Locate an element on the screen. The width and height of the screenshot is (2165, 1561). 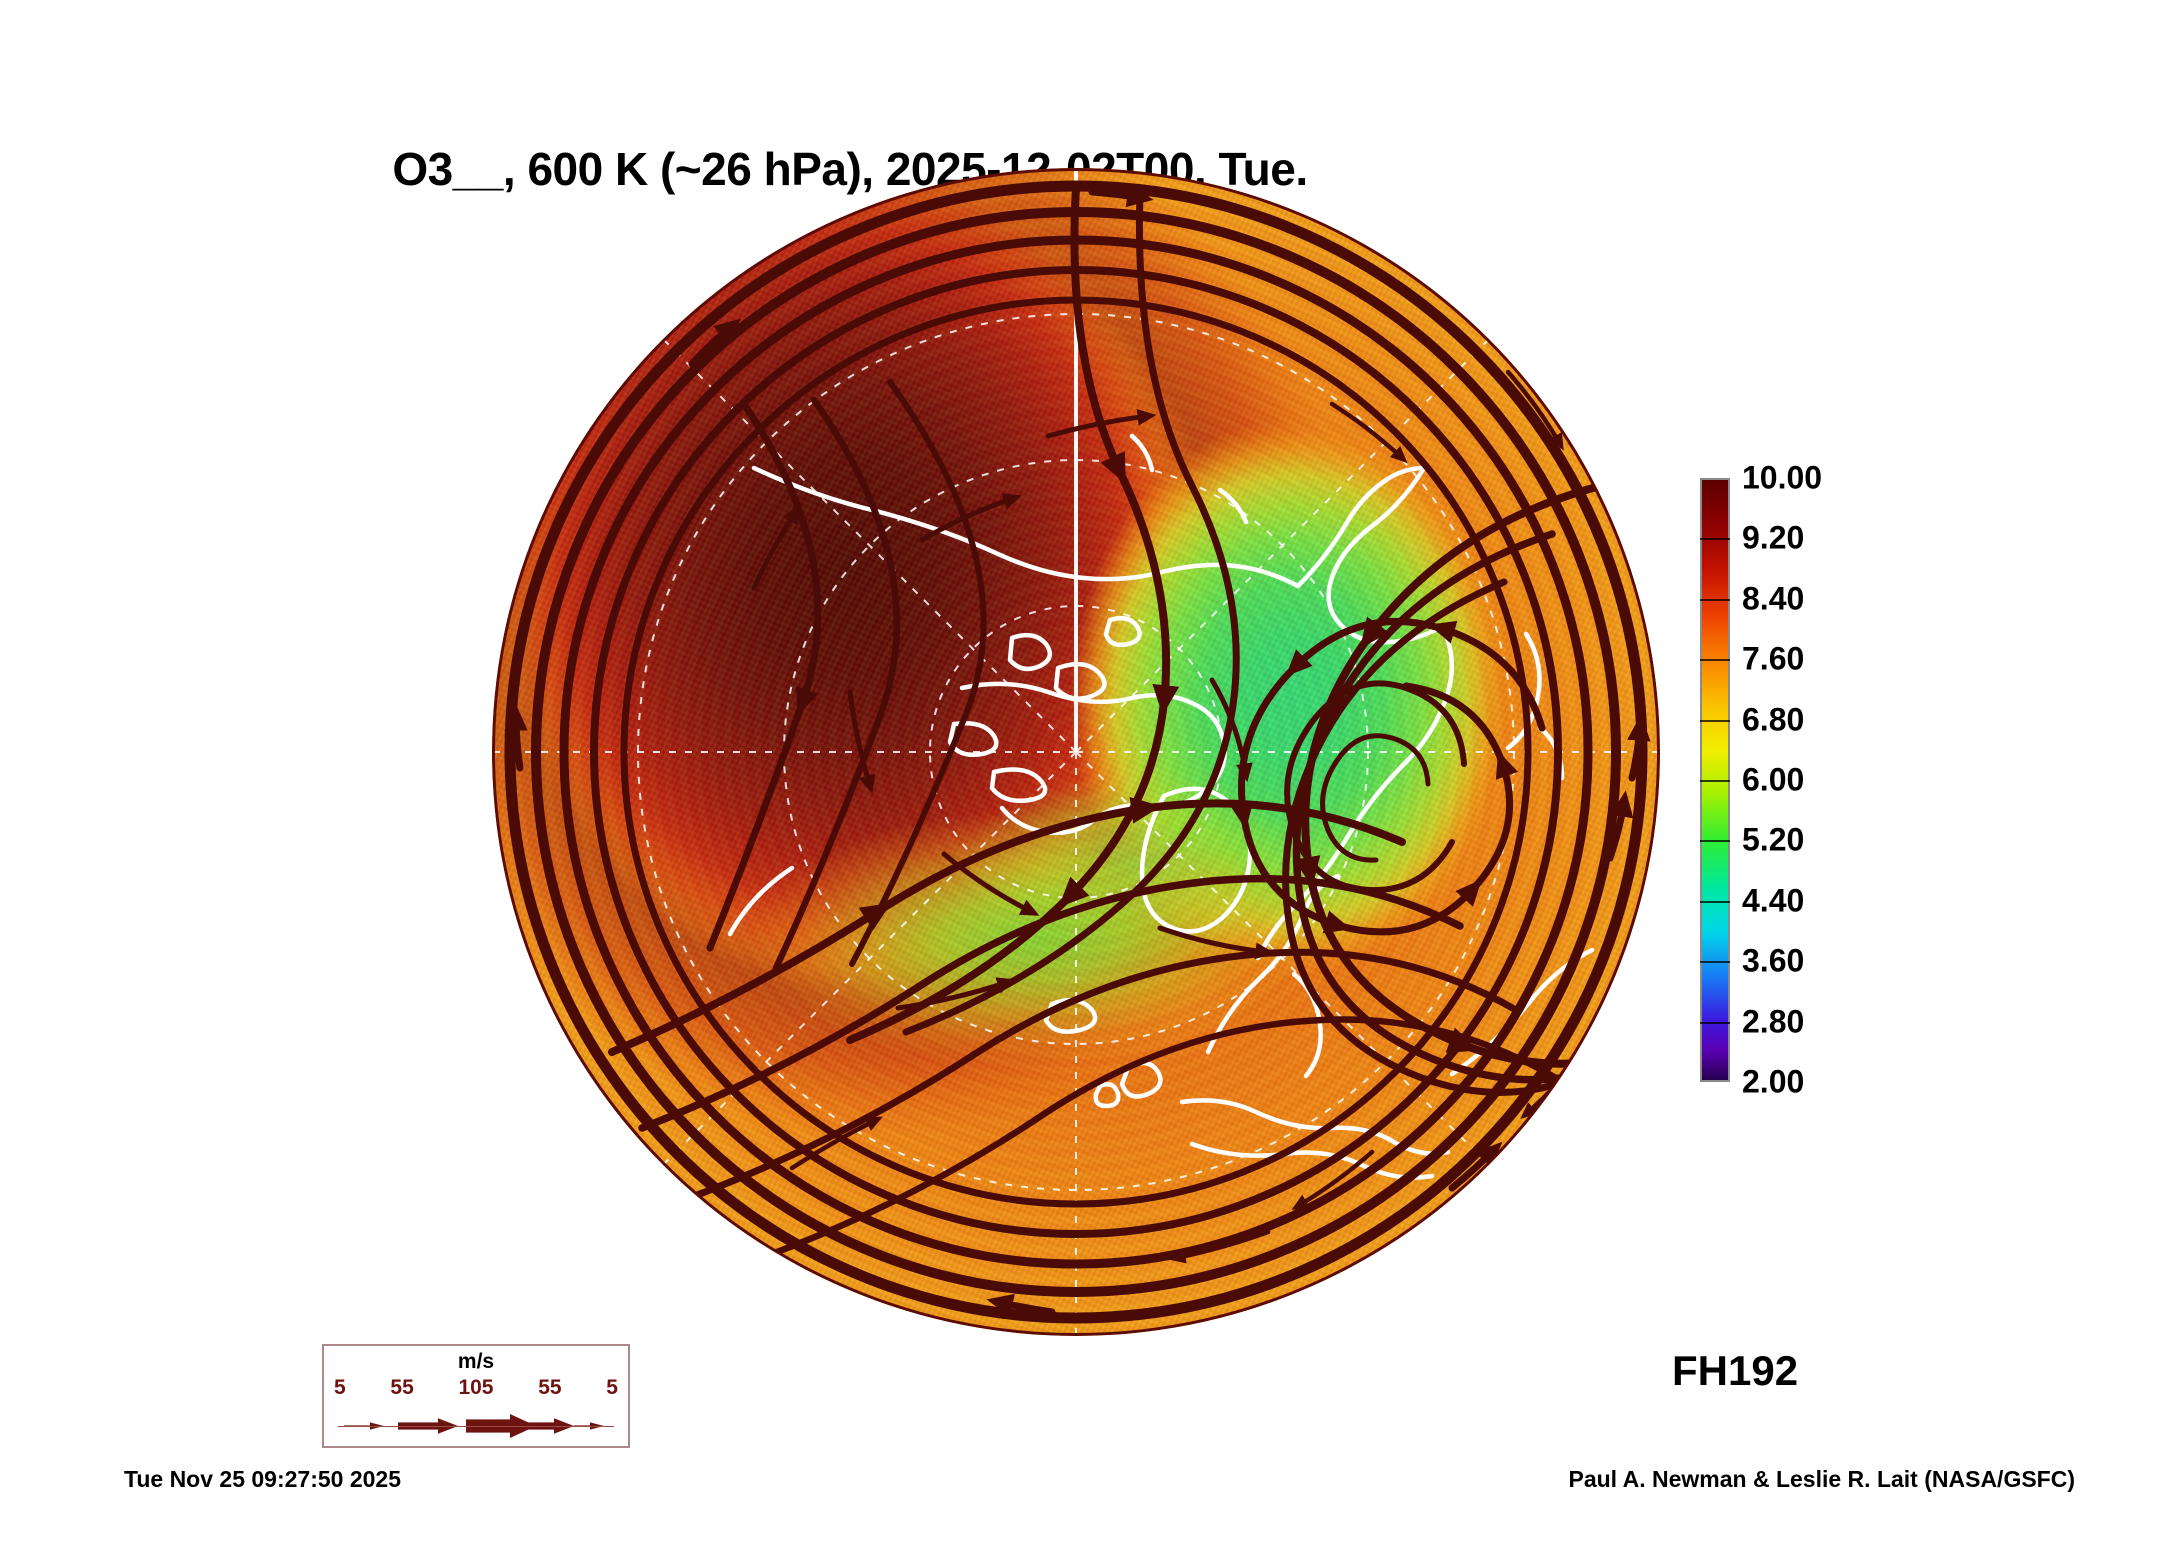
wind-legend-axis is located at coordinates (476, 1426).